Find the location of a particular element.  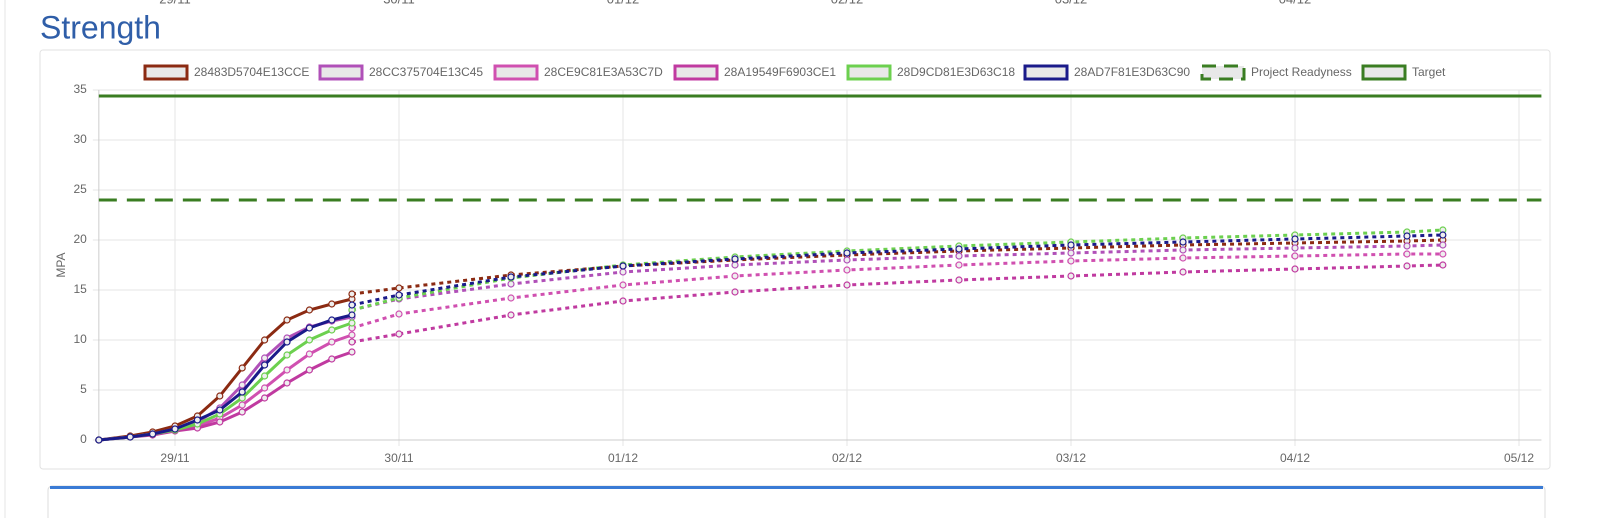

legend-label: 28D9CD81E3D63C18 is located at coordinates (956, 72).